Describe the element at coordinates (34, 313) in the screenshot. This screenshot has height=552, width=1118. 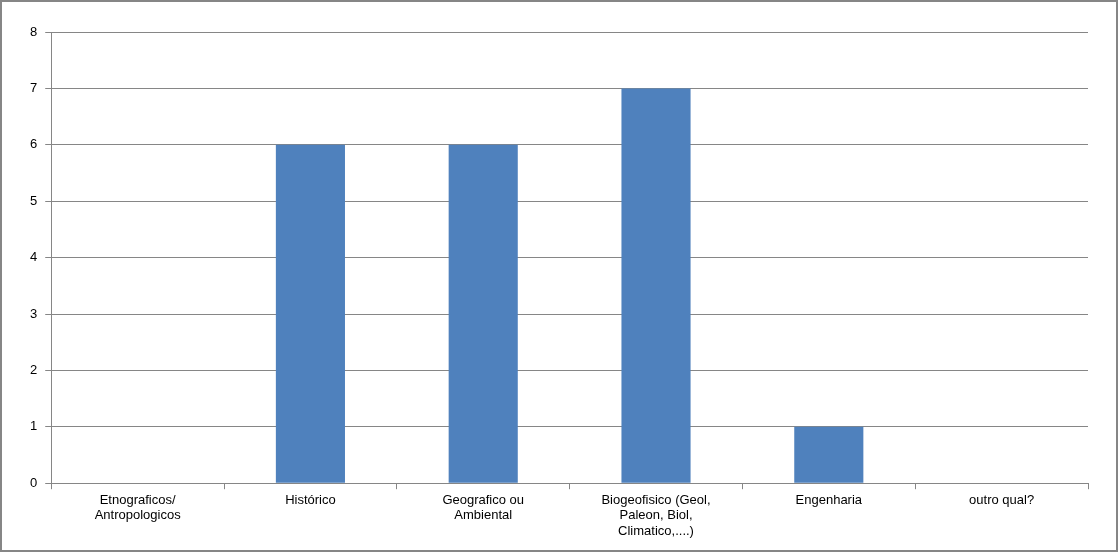
I see `y-tick-label: 3` at that location.